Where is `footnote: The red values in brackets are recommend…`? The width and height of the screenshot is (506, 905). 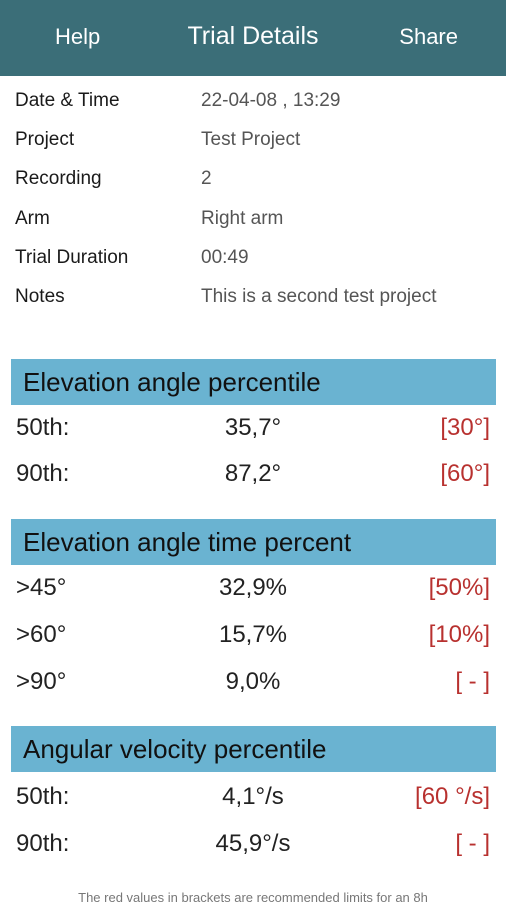
footnote: The red values in brackets are recommend… is located at coordinates (253, 897).